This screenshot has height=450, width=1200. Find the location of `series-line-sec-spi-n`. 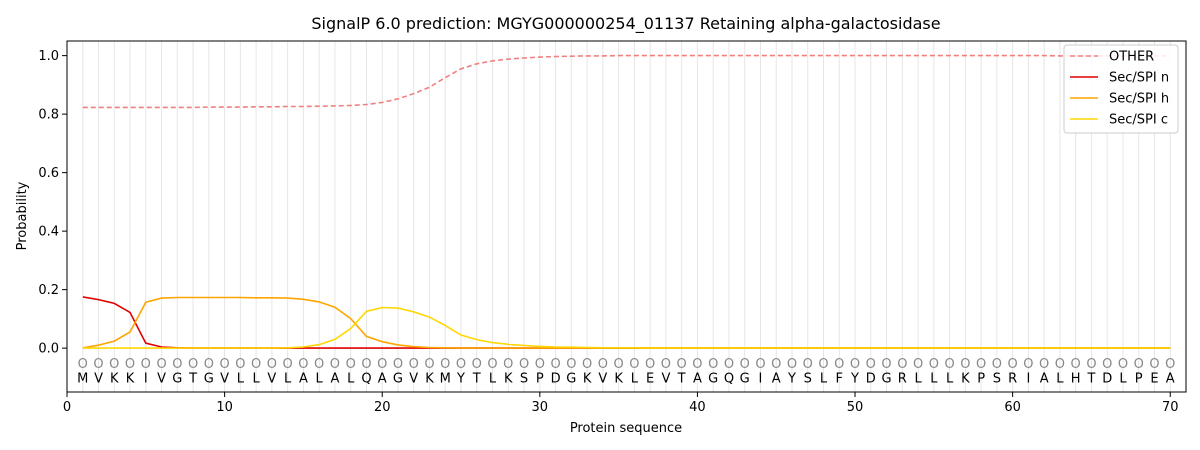

series-line-sec-spi-n is located at coordinates (626, 322).